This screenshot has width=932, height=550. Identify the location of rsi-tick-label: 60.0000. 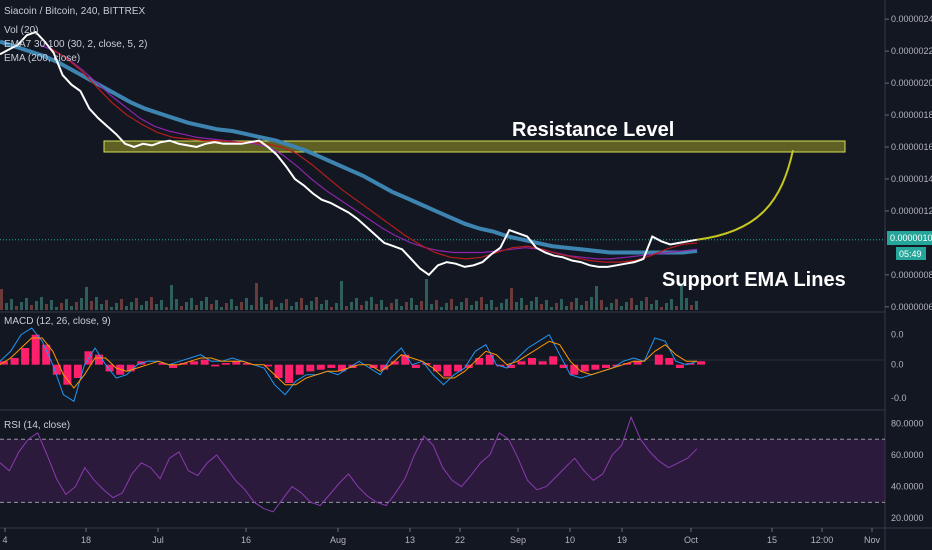
(907, 455).